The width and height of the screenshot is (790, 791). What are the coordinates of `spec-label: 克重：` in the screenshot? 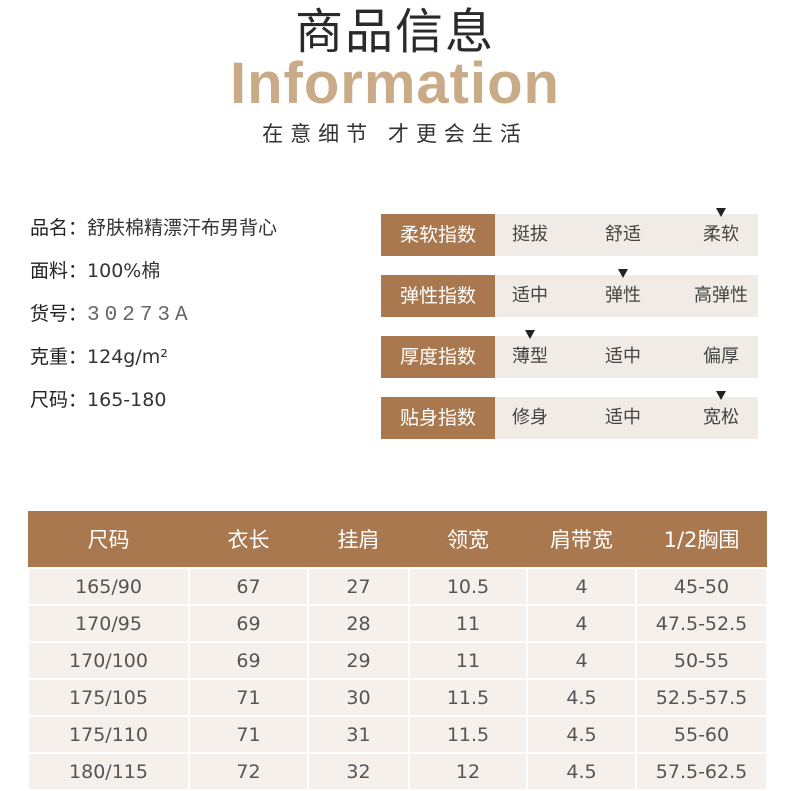 It's located at (59, 357).